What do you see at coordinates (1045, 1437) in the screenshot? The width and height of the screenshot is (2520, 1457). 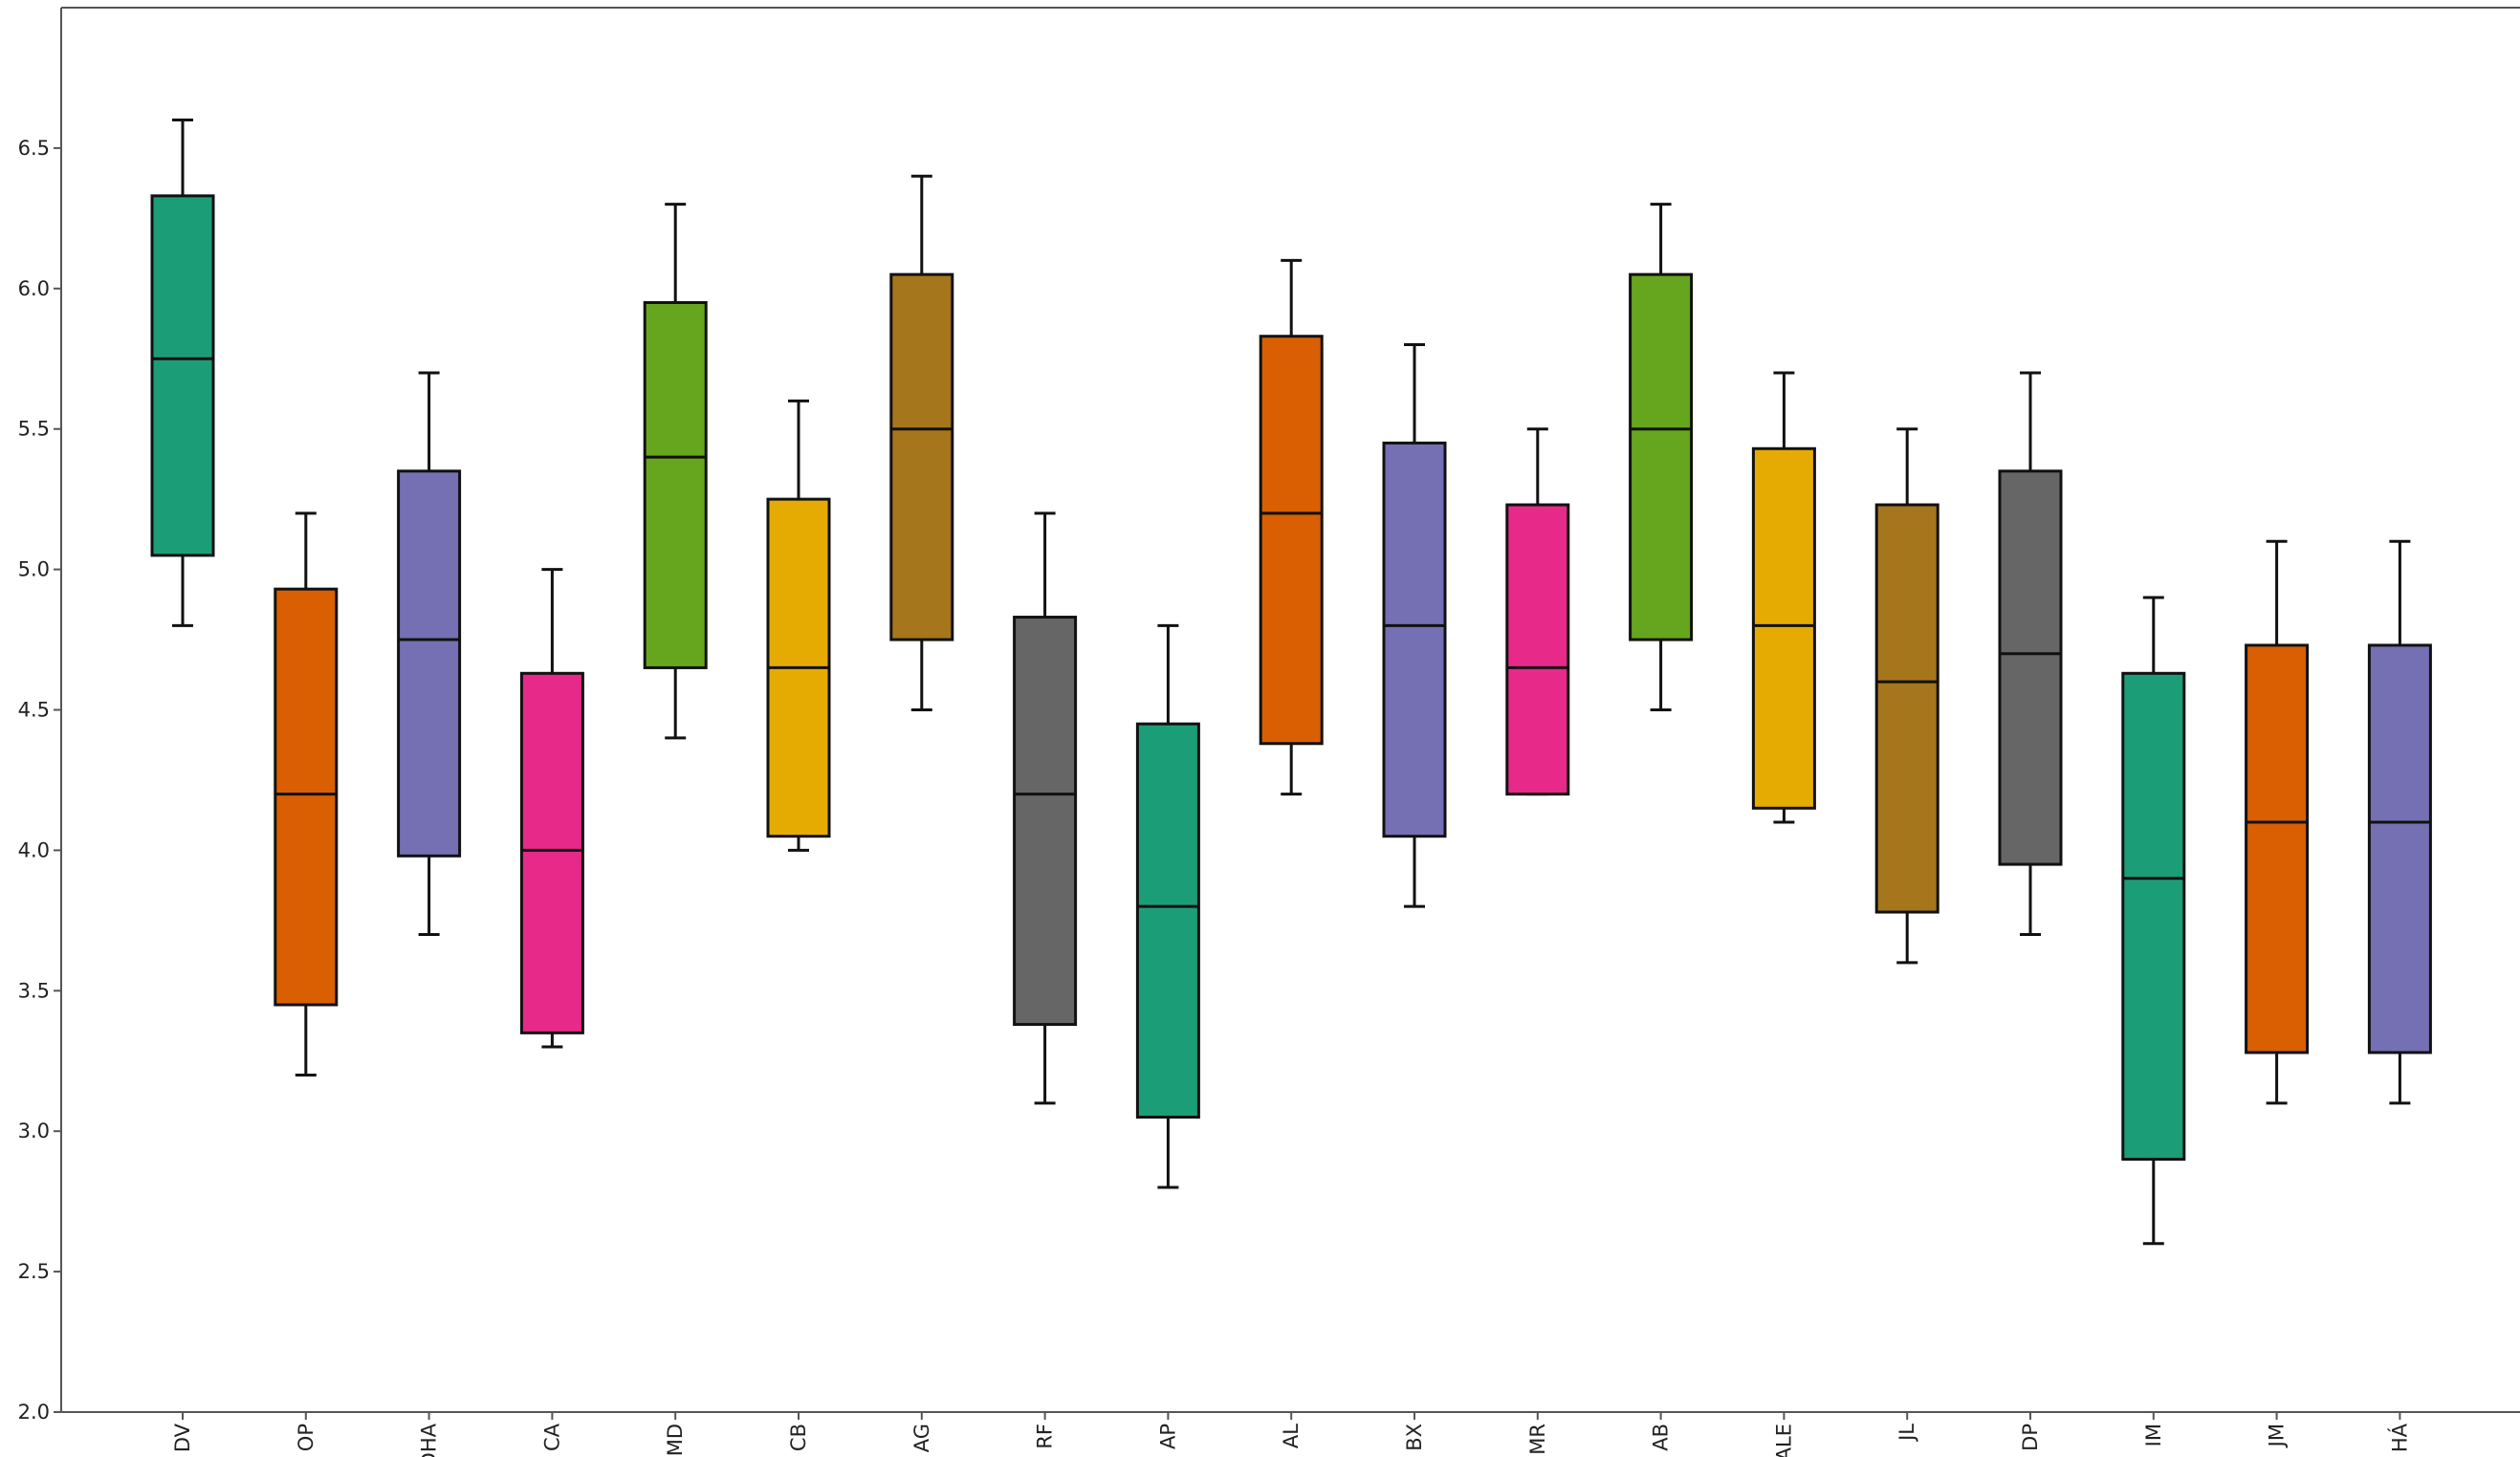 I see `x-tick-label: RF` at bounding box center [1045, 1437].